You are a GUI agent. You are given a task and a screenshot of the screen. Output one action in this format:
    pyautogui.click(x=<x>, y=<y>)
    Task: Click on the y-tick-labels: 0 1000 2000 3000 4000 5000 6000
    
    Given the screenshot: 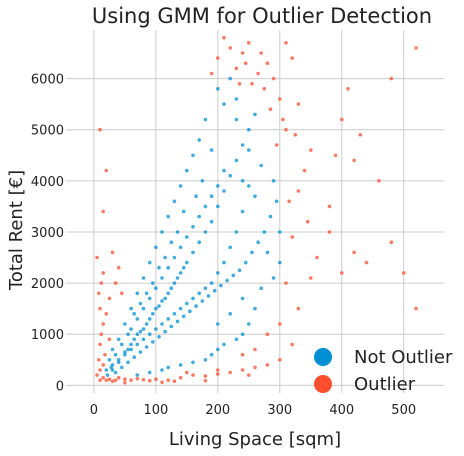 What is the action you would take?
    pyautogui.click(x=47, y=234)
    